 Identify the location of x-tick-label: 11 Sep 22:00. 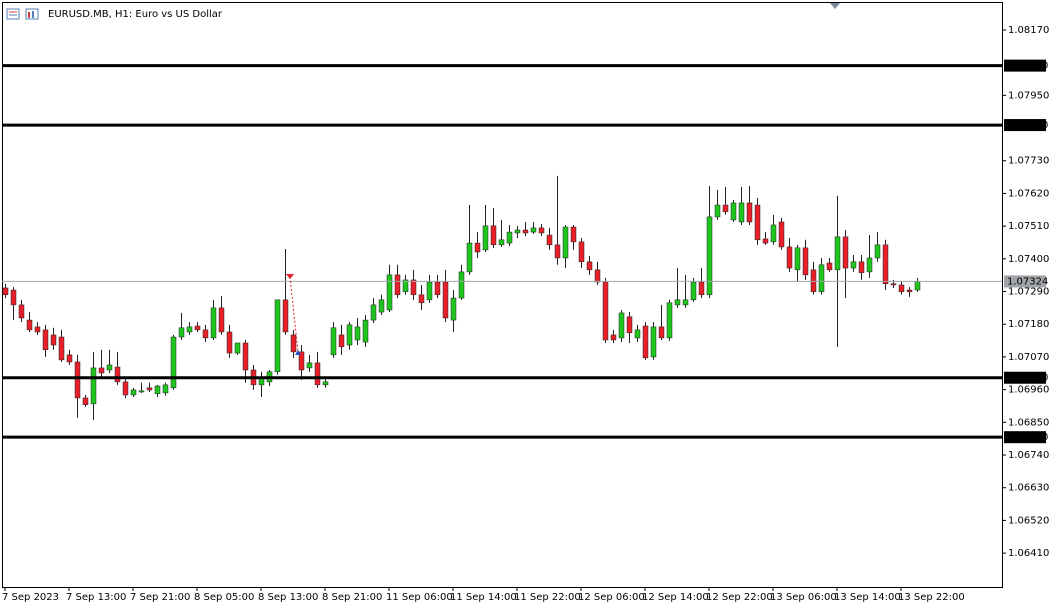
(547, 597).